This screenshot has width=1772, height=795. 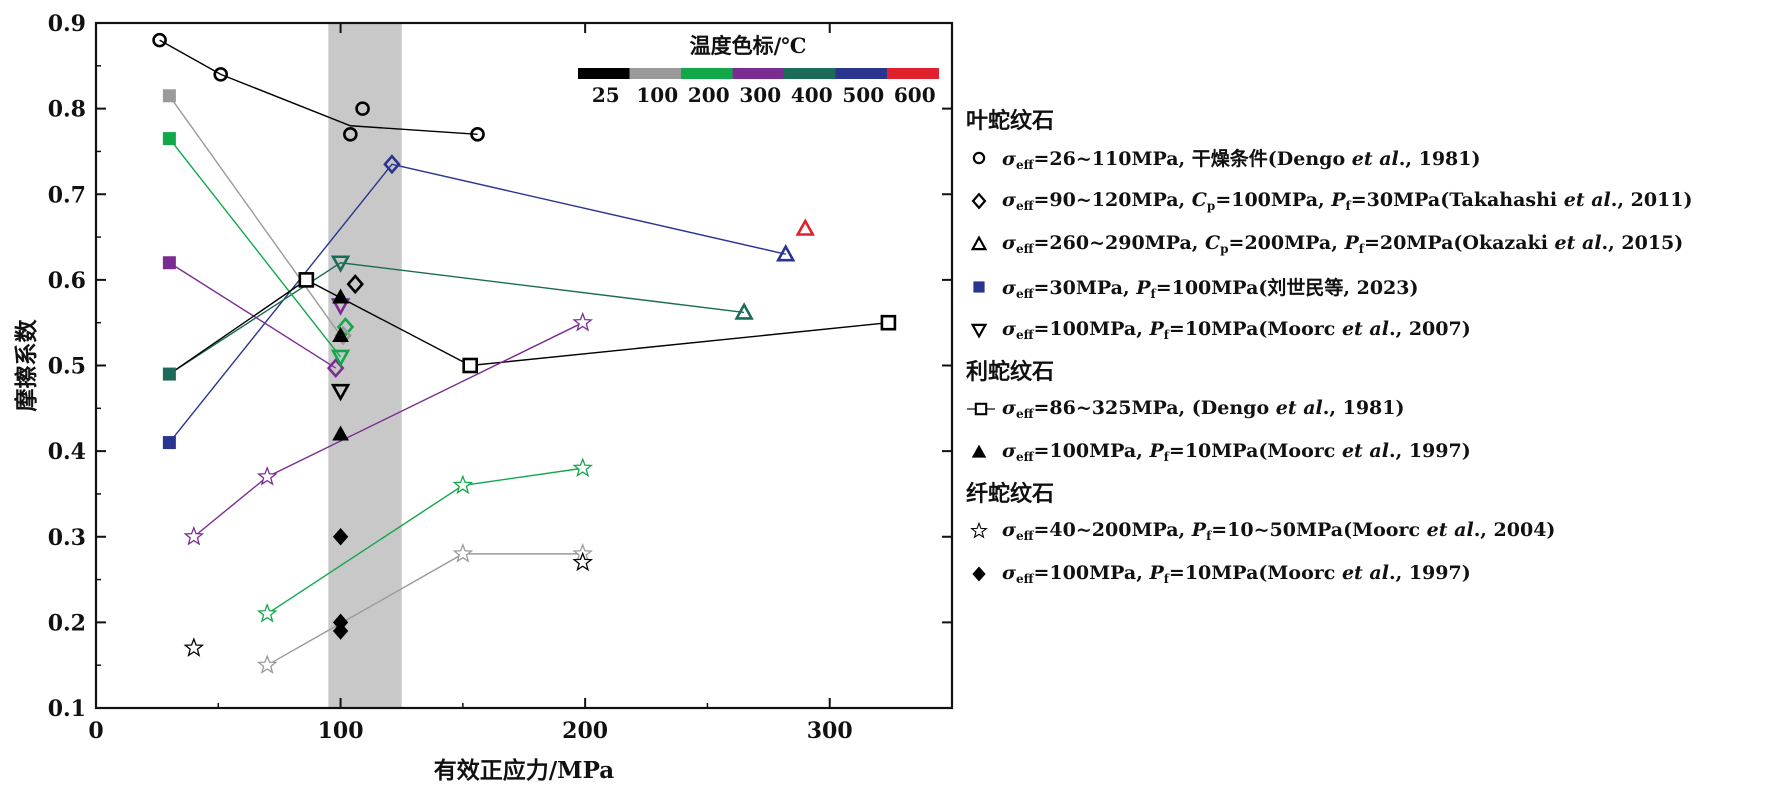 What do you see at coordinates (979, 242) in the screenshot?
I see `legend-marker-triangle-icon` at bounding box center [979, 242].